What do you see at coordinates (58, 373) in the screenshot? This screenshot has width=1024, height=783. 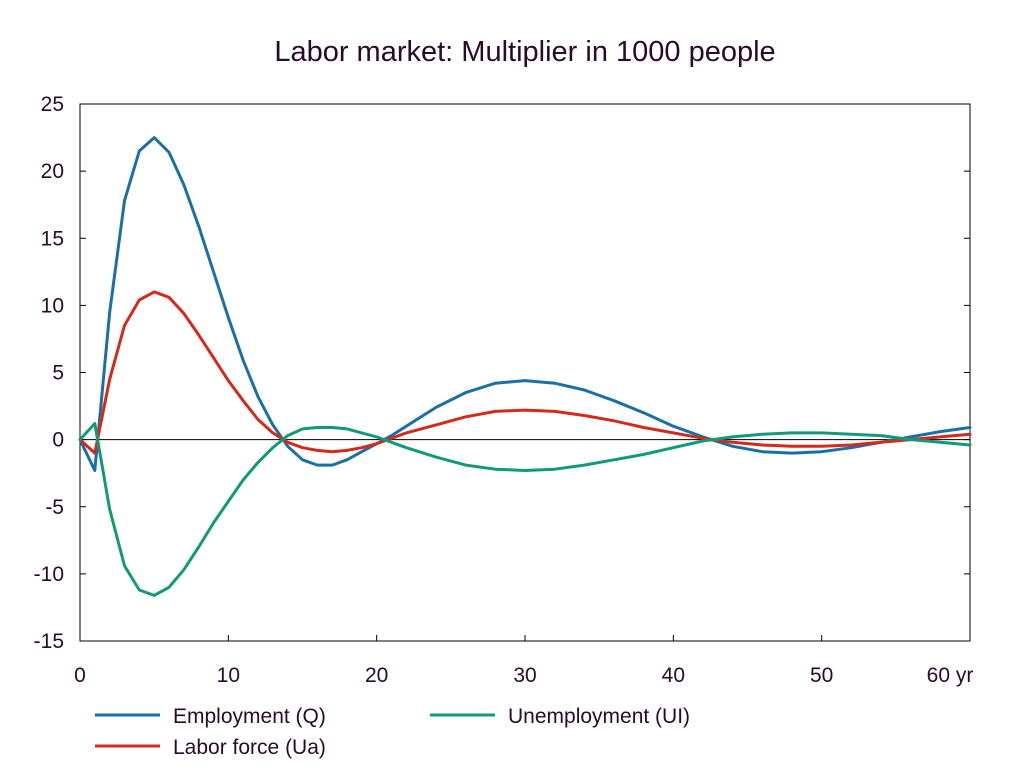 I see `y-tick-label: 5` at bounding box center [58, 373].